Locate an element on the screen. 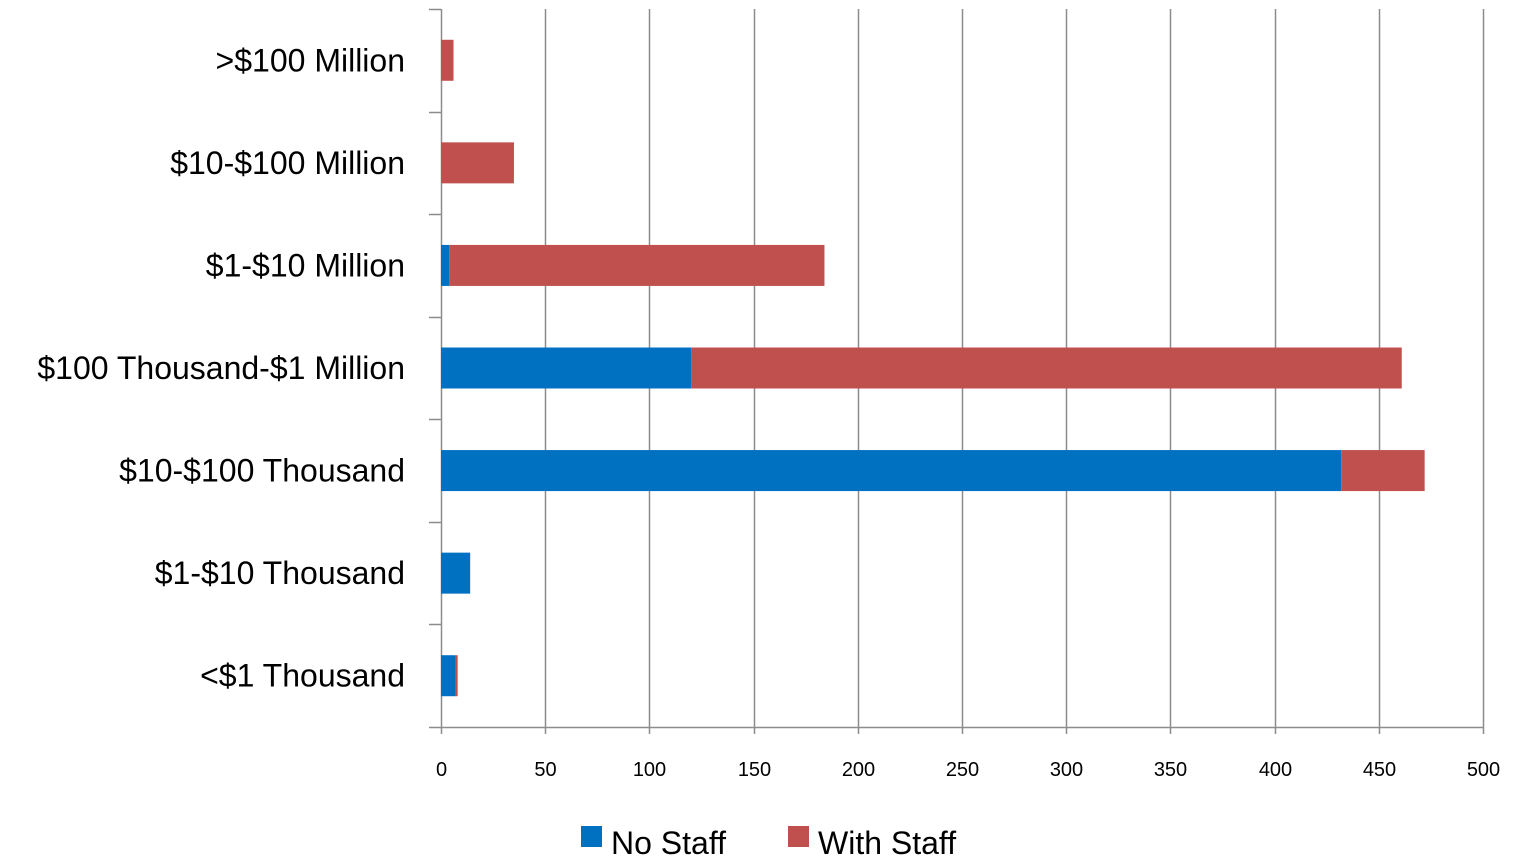  x-tick-label: 400 is located at coordinates (1275, 770).